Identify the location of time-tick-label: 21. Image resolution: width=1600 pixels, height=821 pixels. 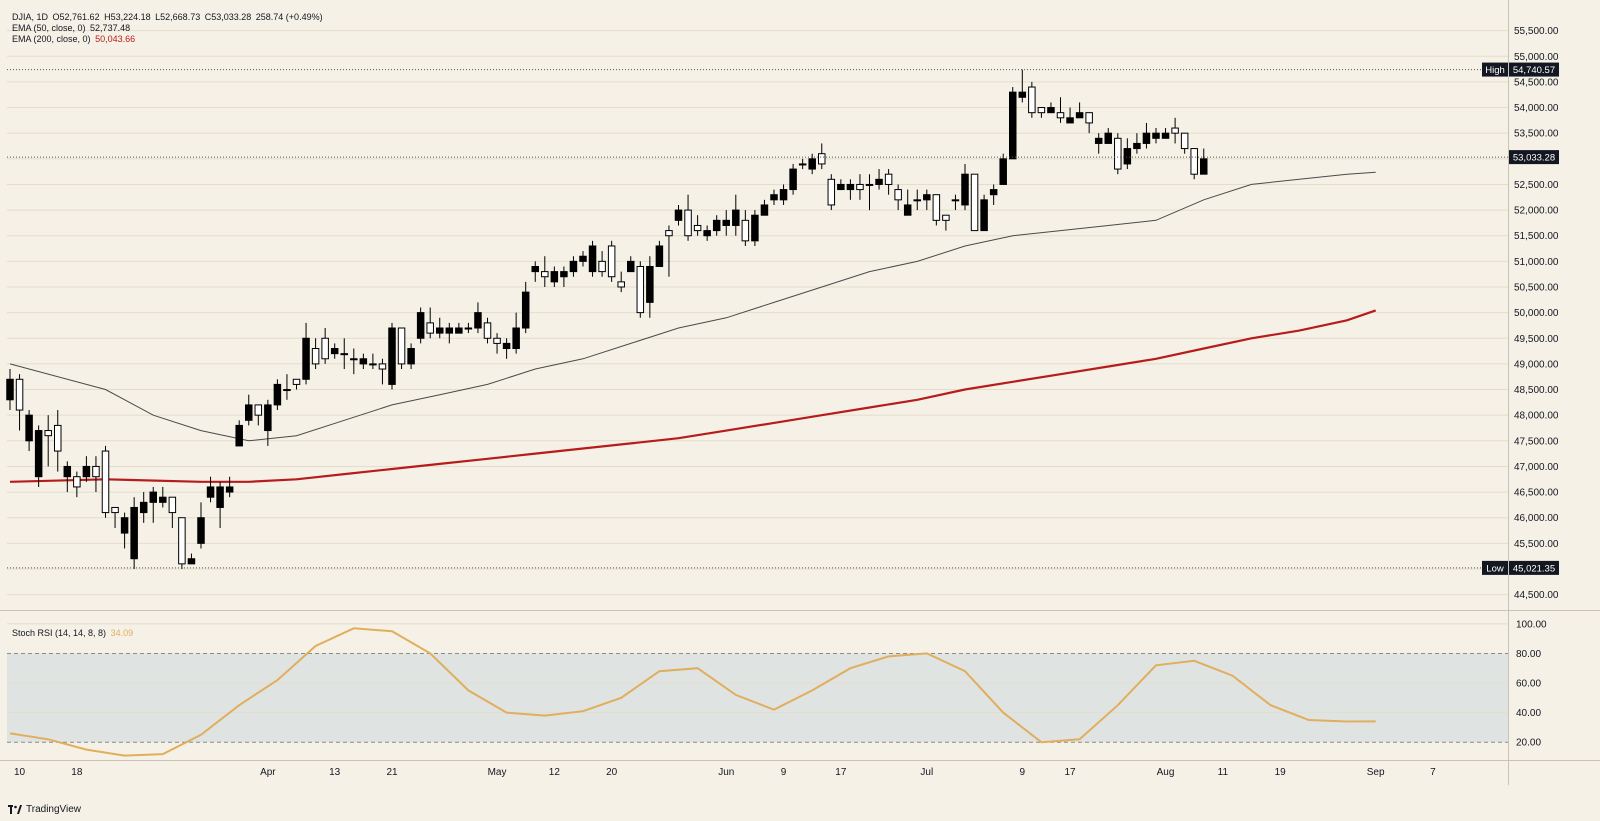
(392, 772).